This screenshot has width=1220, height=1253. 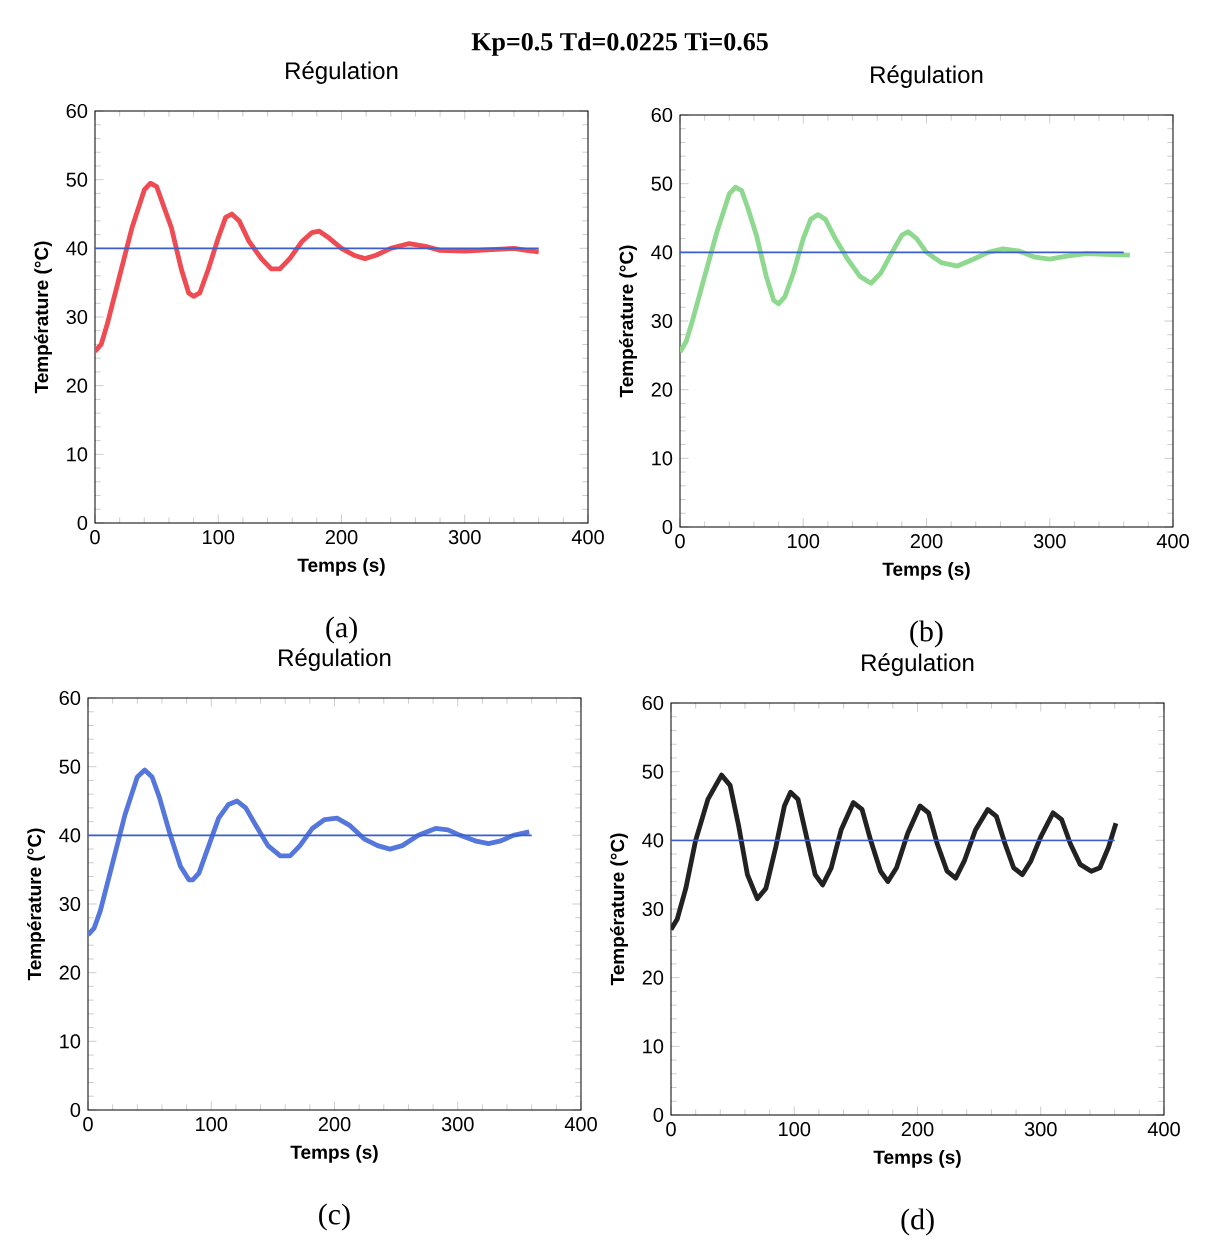 What do you see at coordinates (619, 44) in the screenshot?
I see `text: Kp=0.5 Td=0.0225 Ti=0.65` at bounding box center [619, 44].